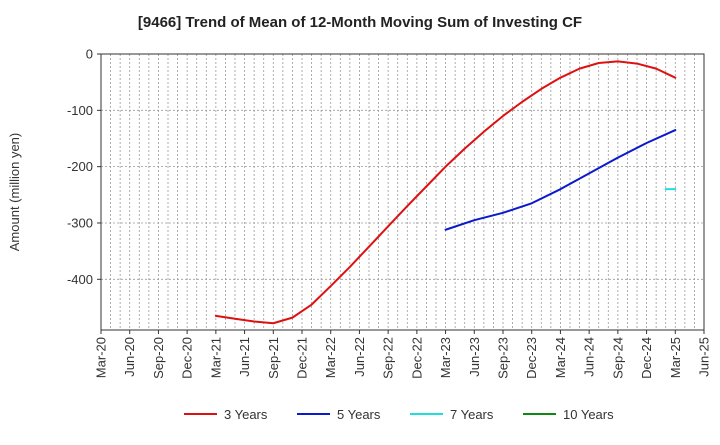 The width and height of the screenshot is (720, 445). I want to click on legend-label: 3 Years, so click(246, 414).